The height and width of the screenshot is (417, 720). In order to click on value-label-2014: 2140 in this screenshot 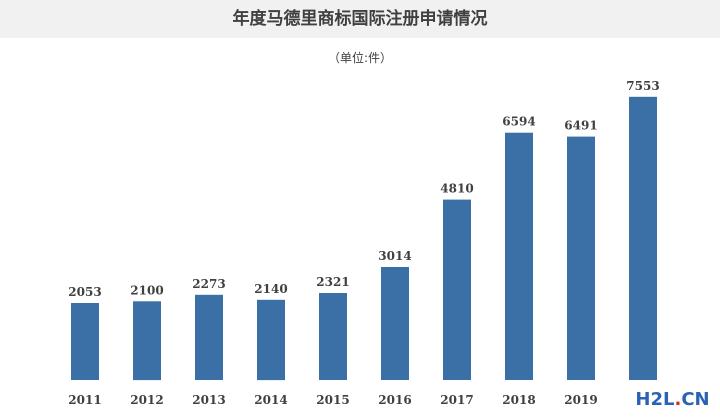, I will do `click(270, 289)`.